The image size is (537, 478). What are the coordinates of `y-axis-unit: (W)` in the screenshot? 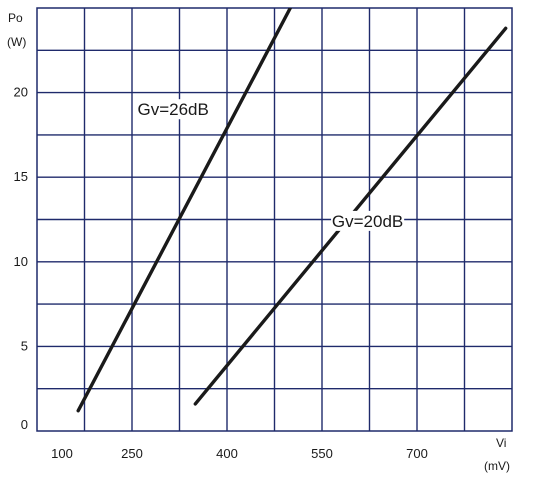 It's located at (16, 42).